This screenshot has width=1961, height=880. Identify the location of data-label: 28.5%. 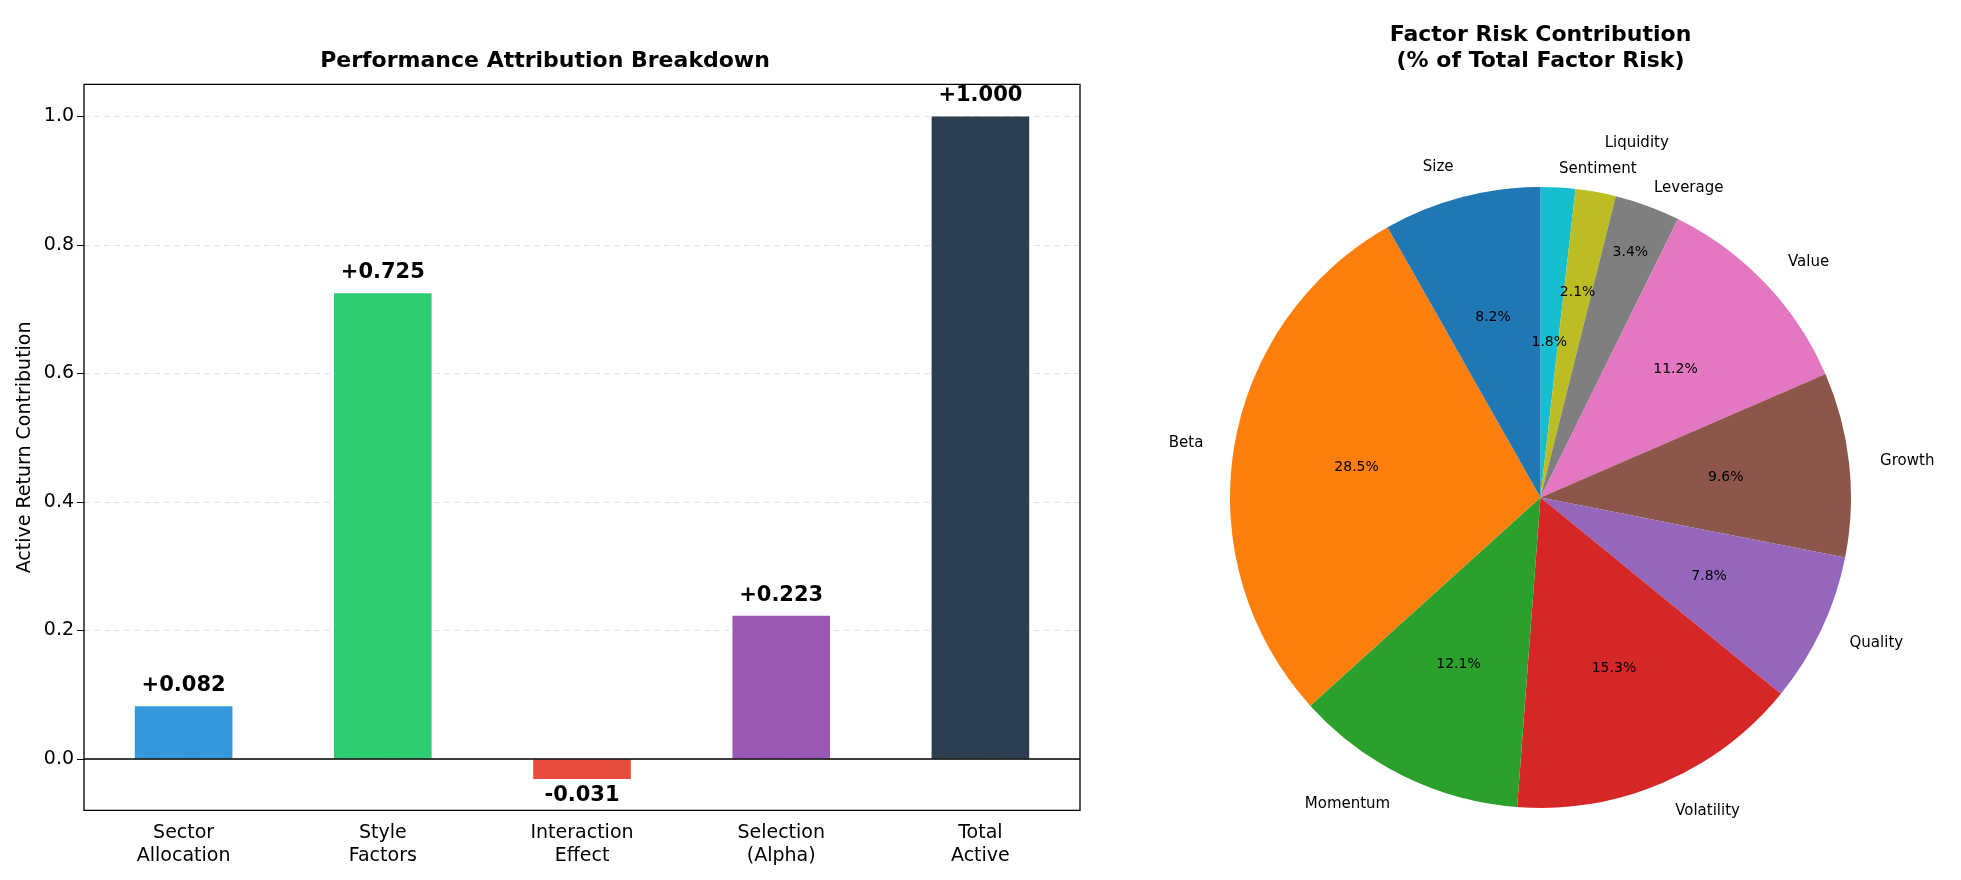
(1356, 466).